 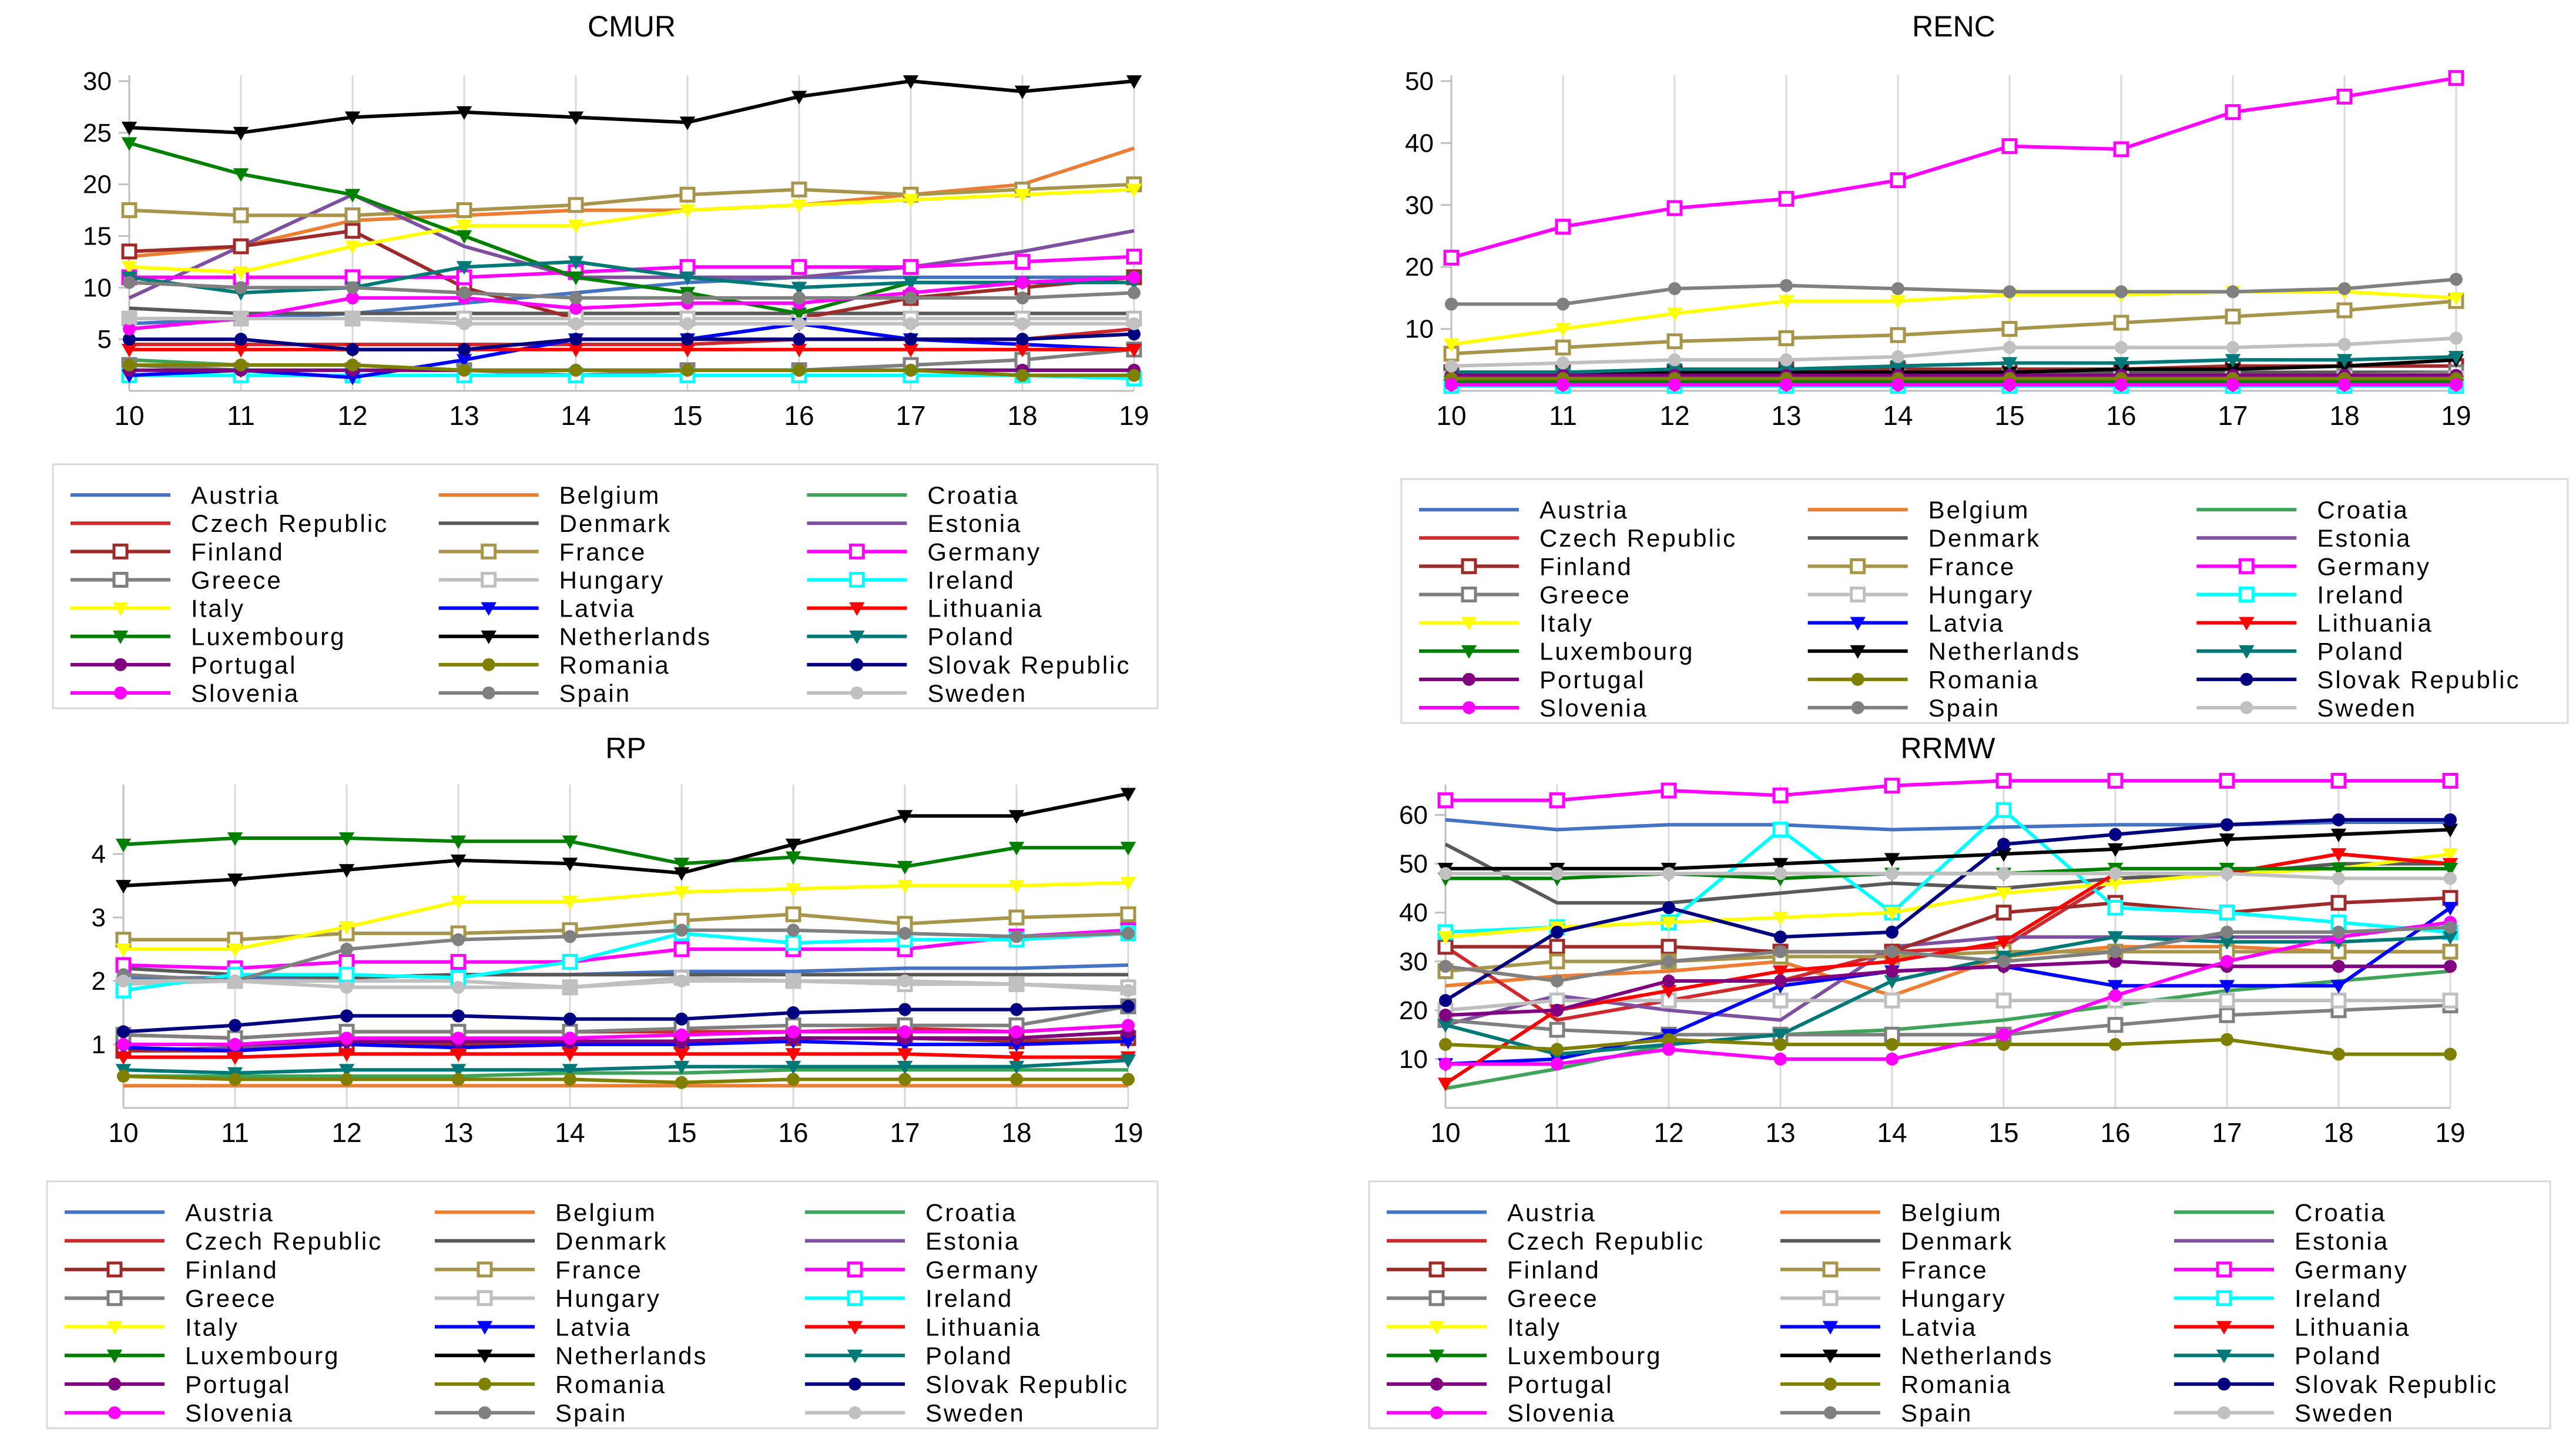 What do you see at coordinates (2303, 538) in the screenshot?
I see `legend-item-estonia: Estonia` at bounding box center [2303, 538].